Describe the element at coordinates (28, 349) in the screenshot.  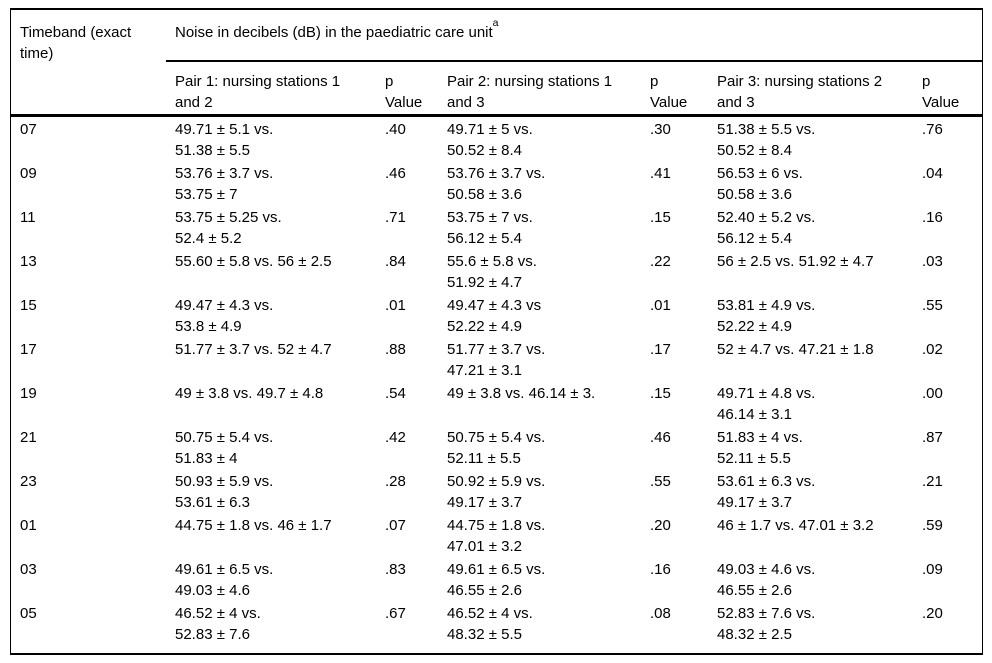
I see `timeband-cell: 17` at that location.